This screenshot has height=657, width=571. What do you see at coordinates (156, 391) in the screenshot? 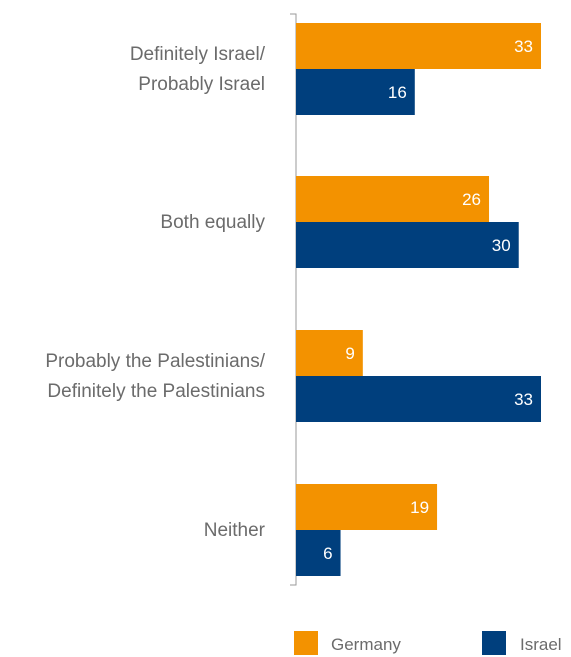
I see `category-label-line: Definitely the Palestinians` at bounding box center [156, 391].